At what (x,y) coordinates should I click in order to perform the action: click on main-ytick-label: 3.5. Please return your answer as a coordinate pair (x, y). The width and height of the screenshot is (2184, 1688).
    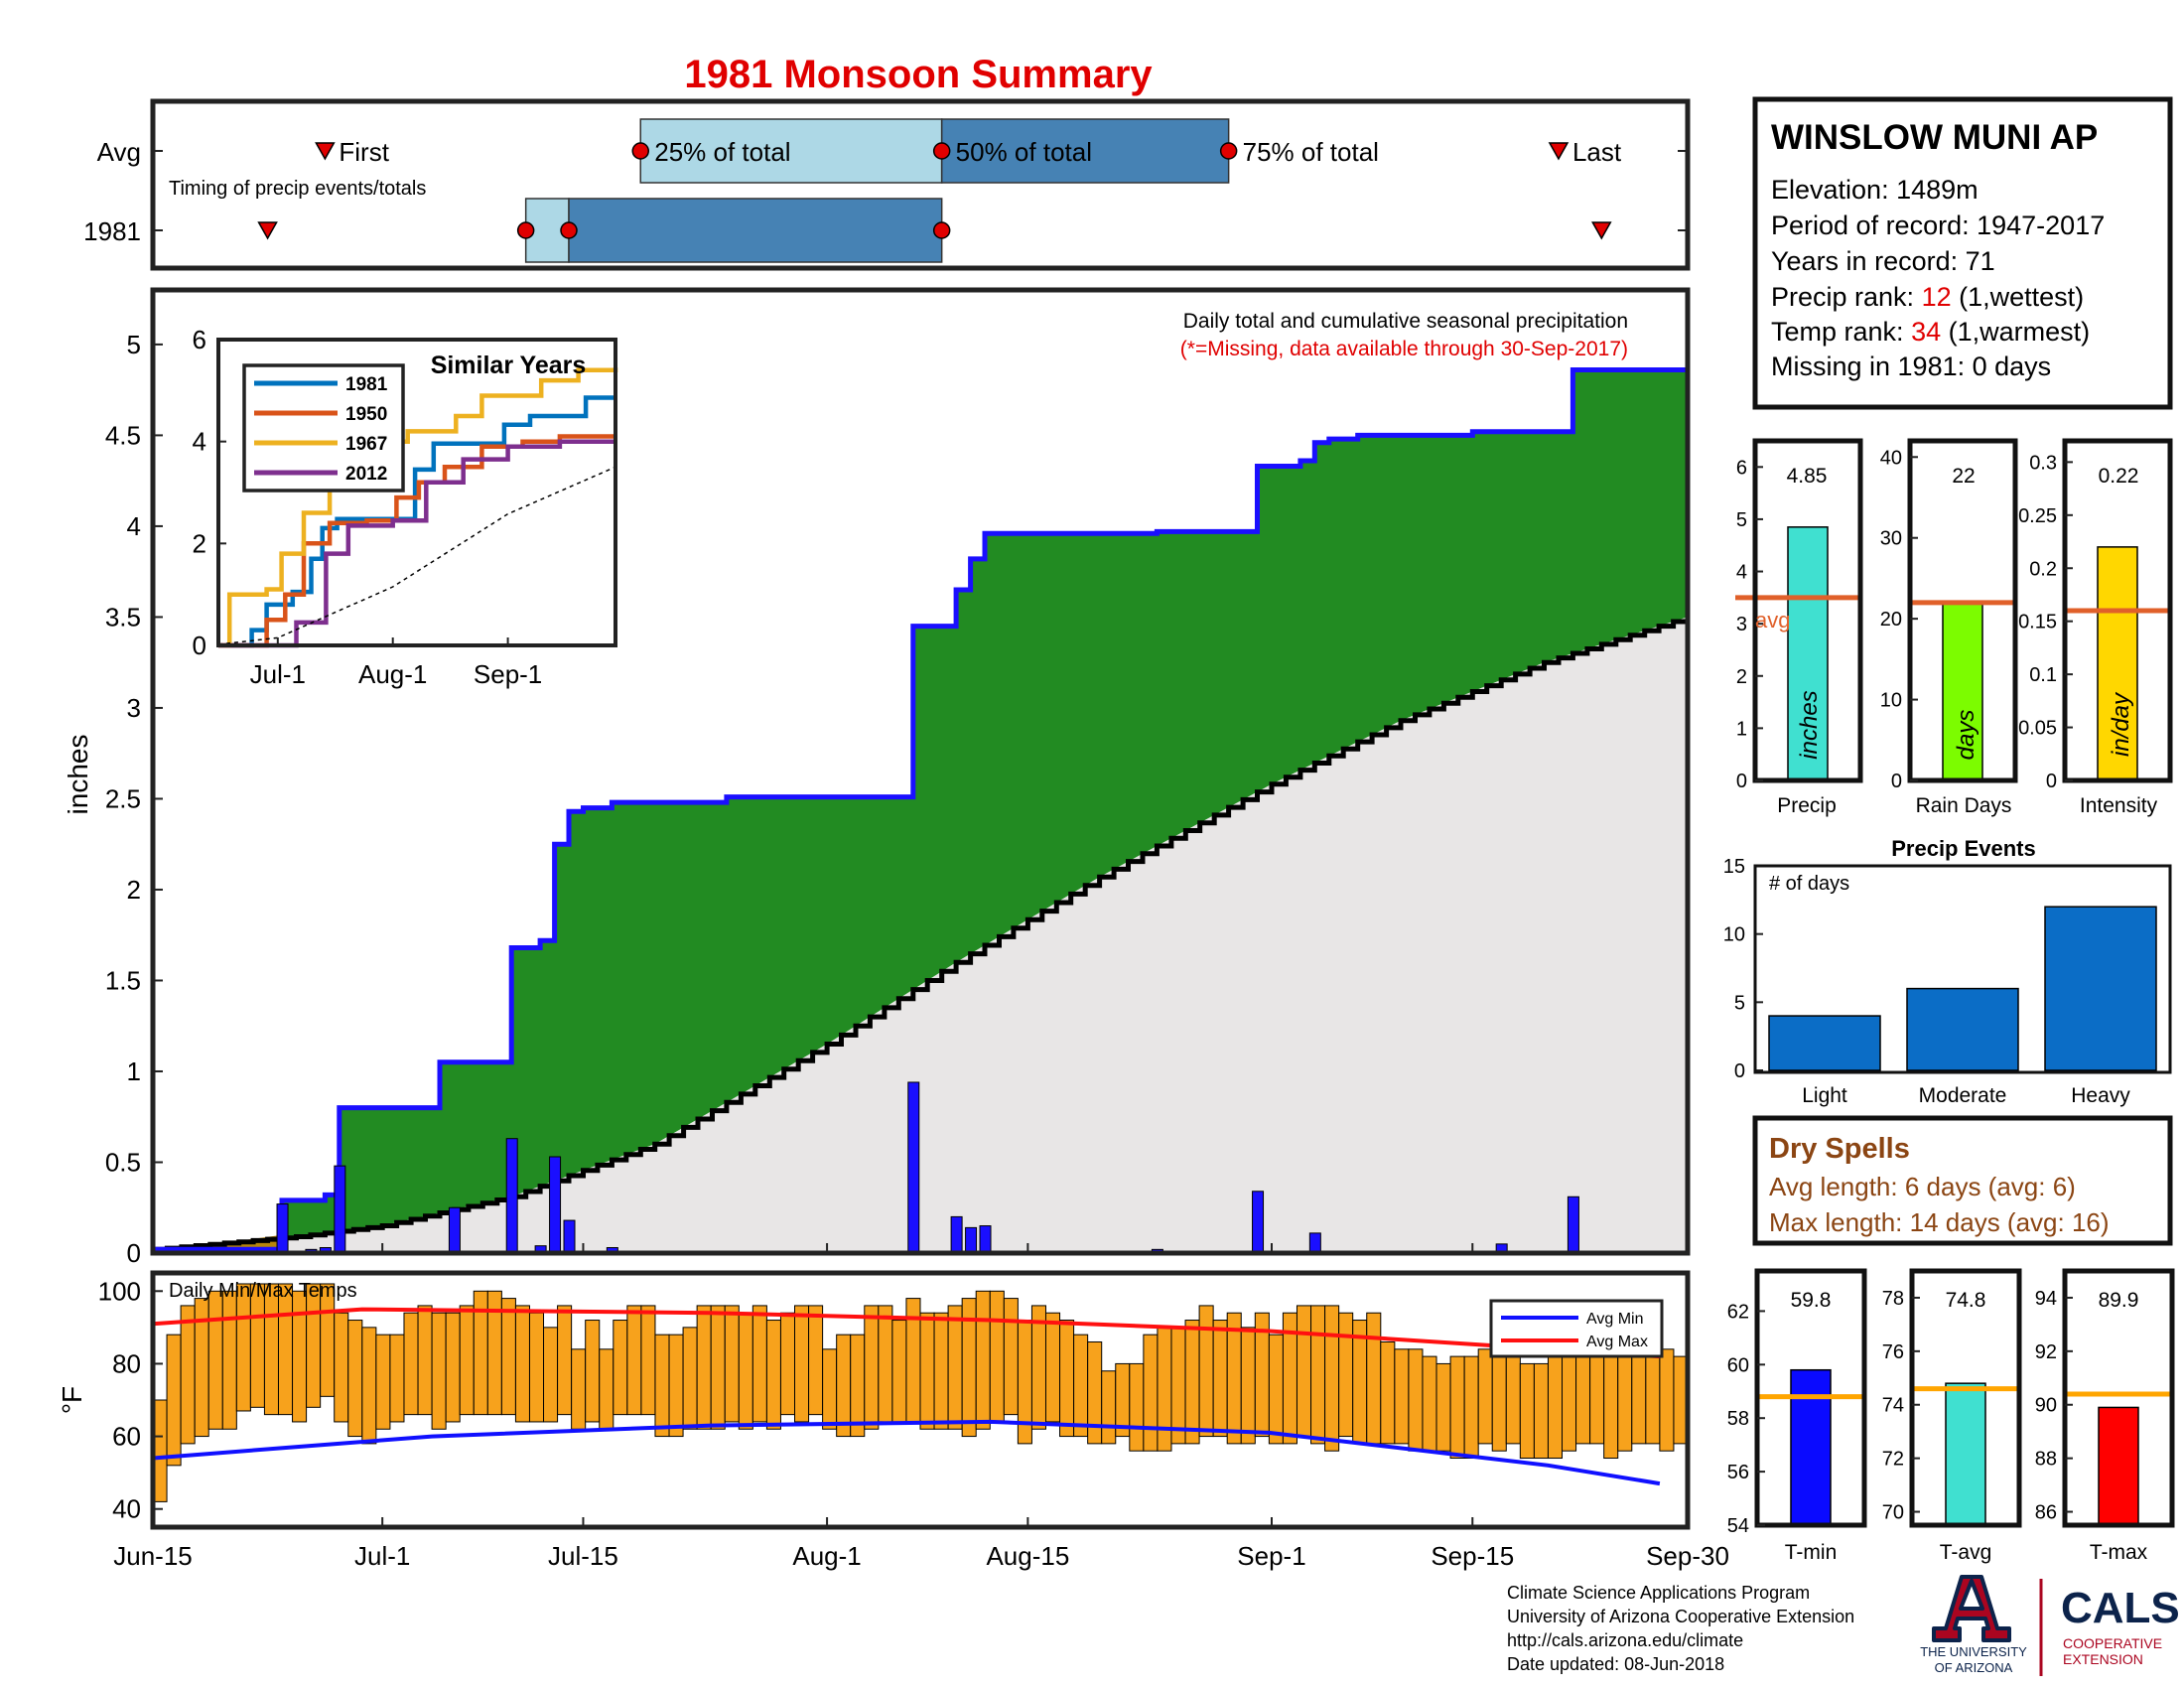
    Looking at the image, I should click on (123, 617).